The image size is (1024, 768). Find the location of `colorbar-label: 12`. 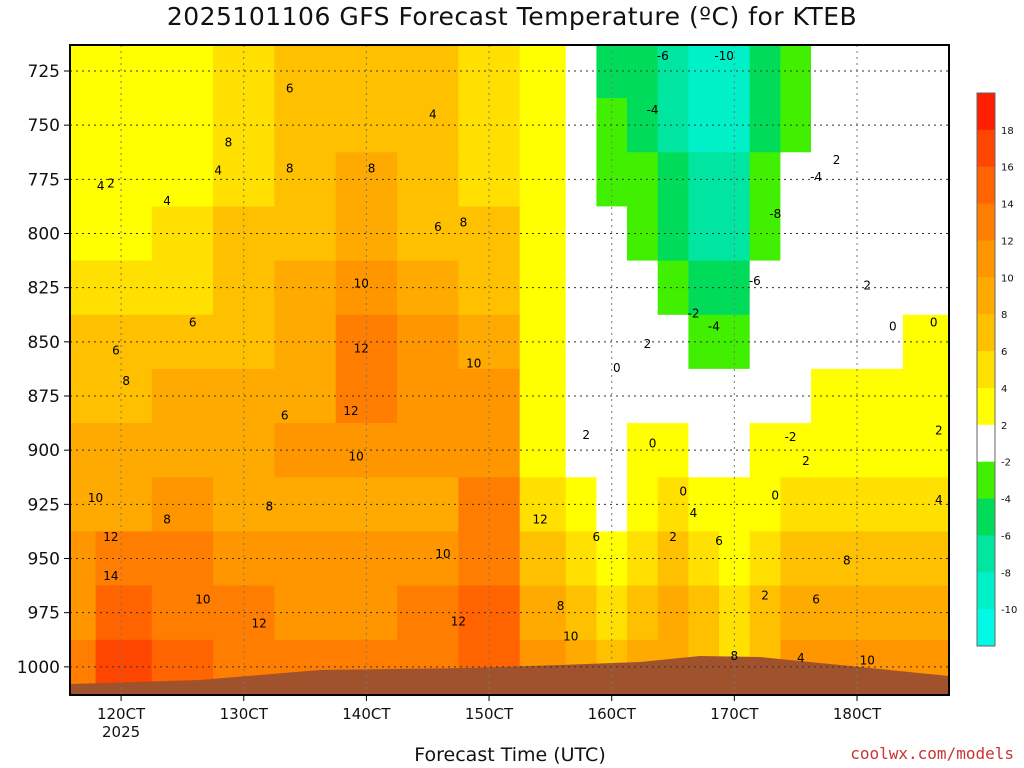

colorbar-label: 12 is located at coordinates (1007, 241).